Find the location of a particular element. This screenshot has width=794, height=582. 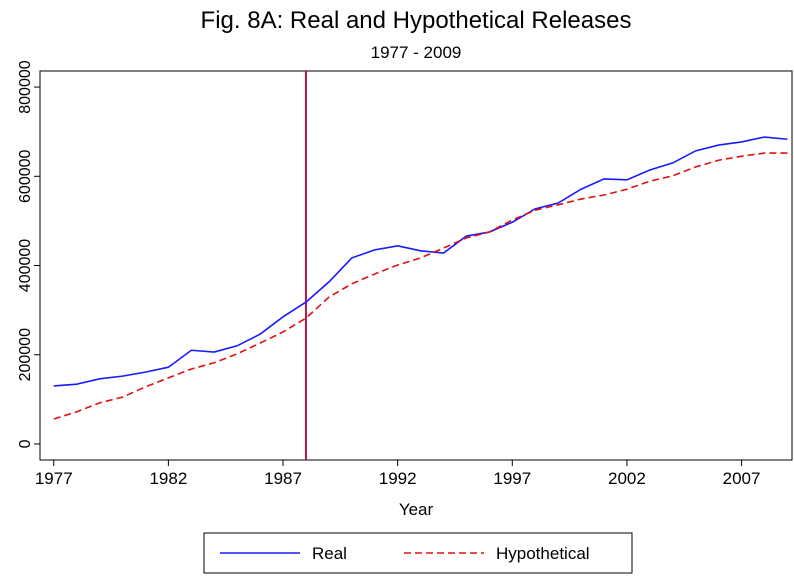

y-tick-label: 0 is located at coordinates (25, 443).